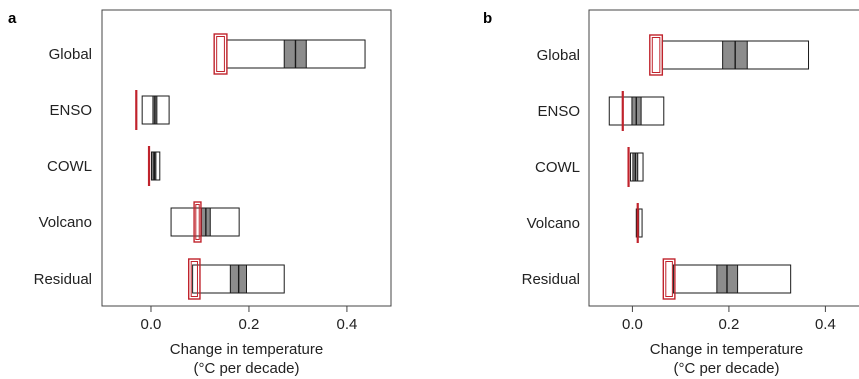 The image size is (859, 379). Describe the element at coordinates (12, 18) in the screenshot. I see `panel-label: a` at that location.